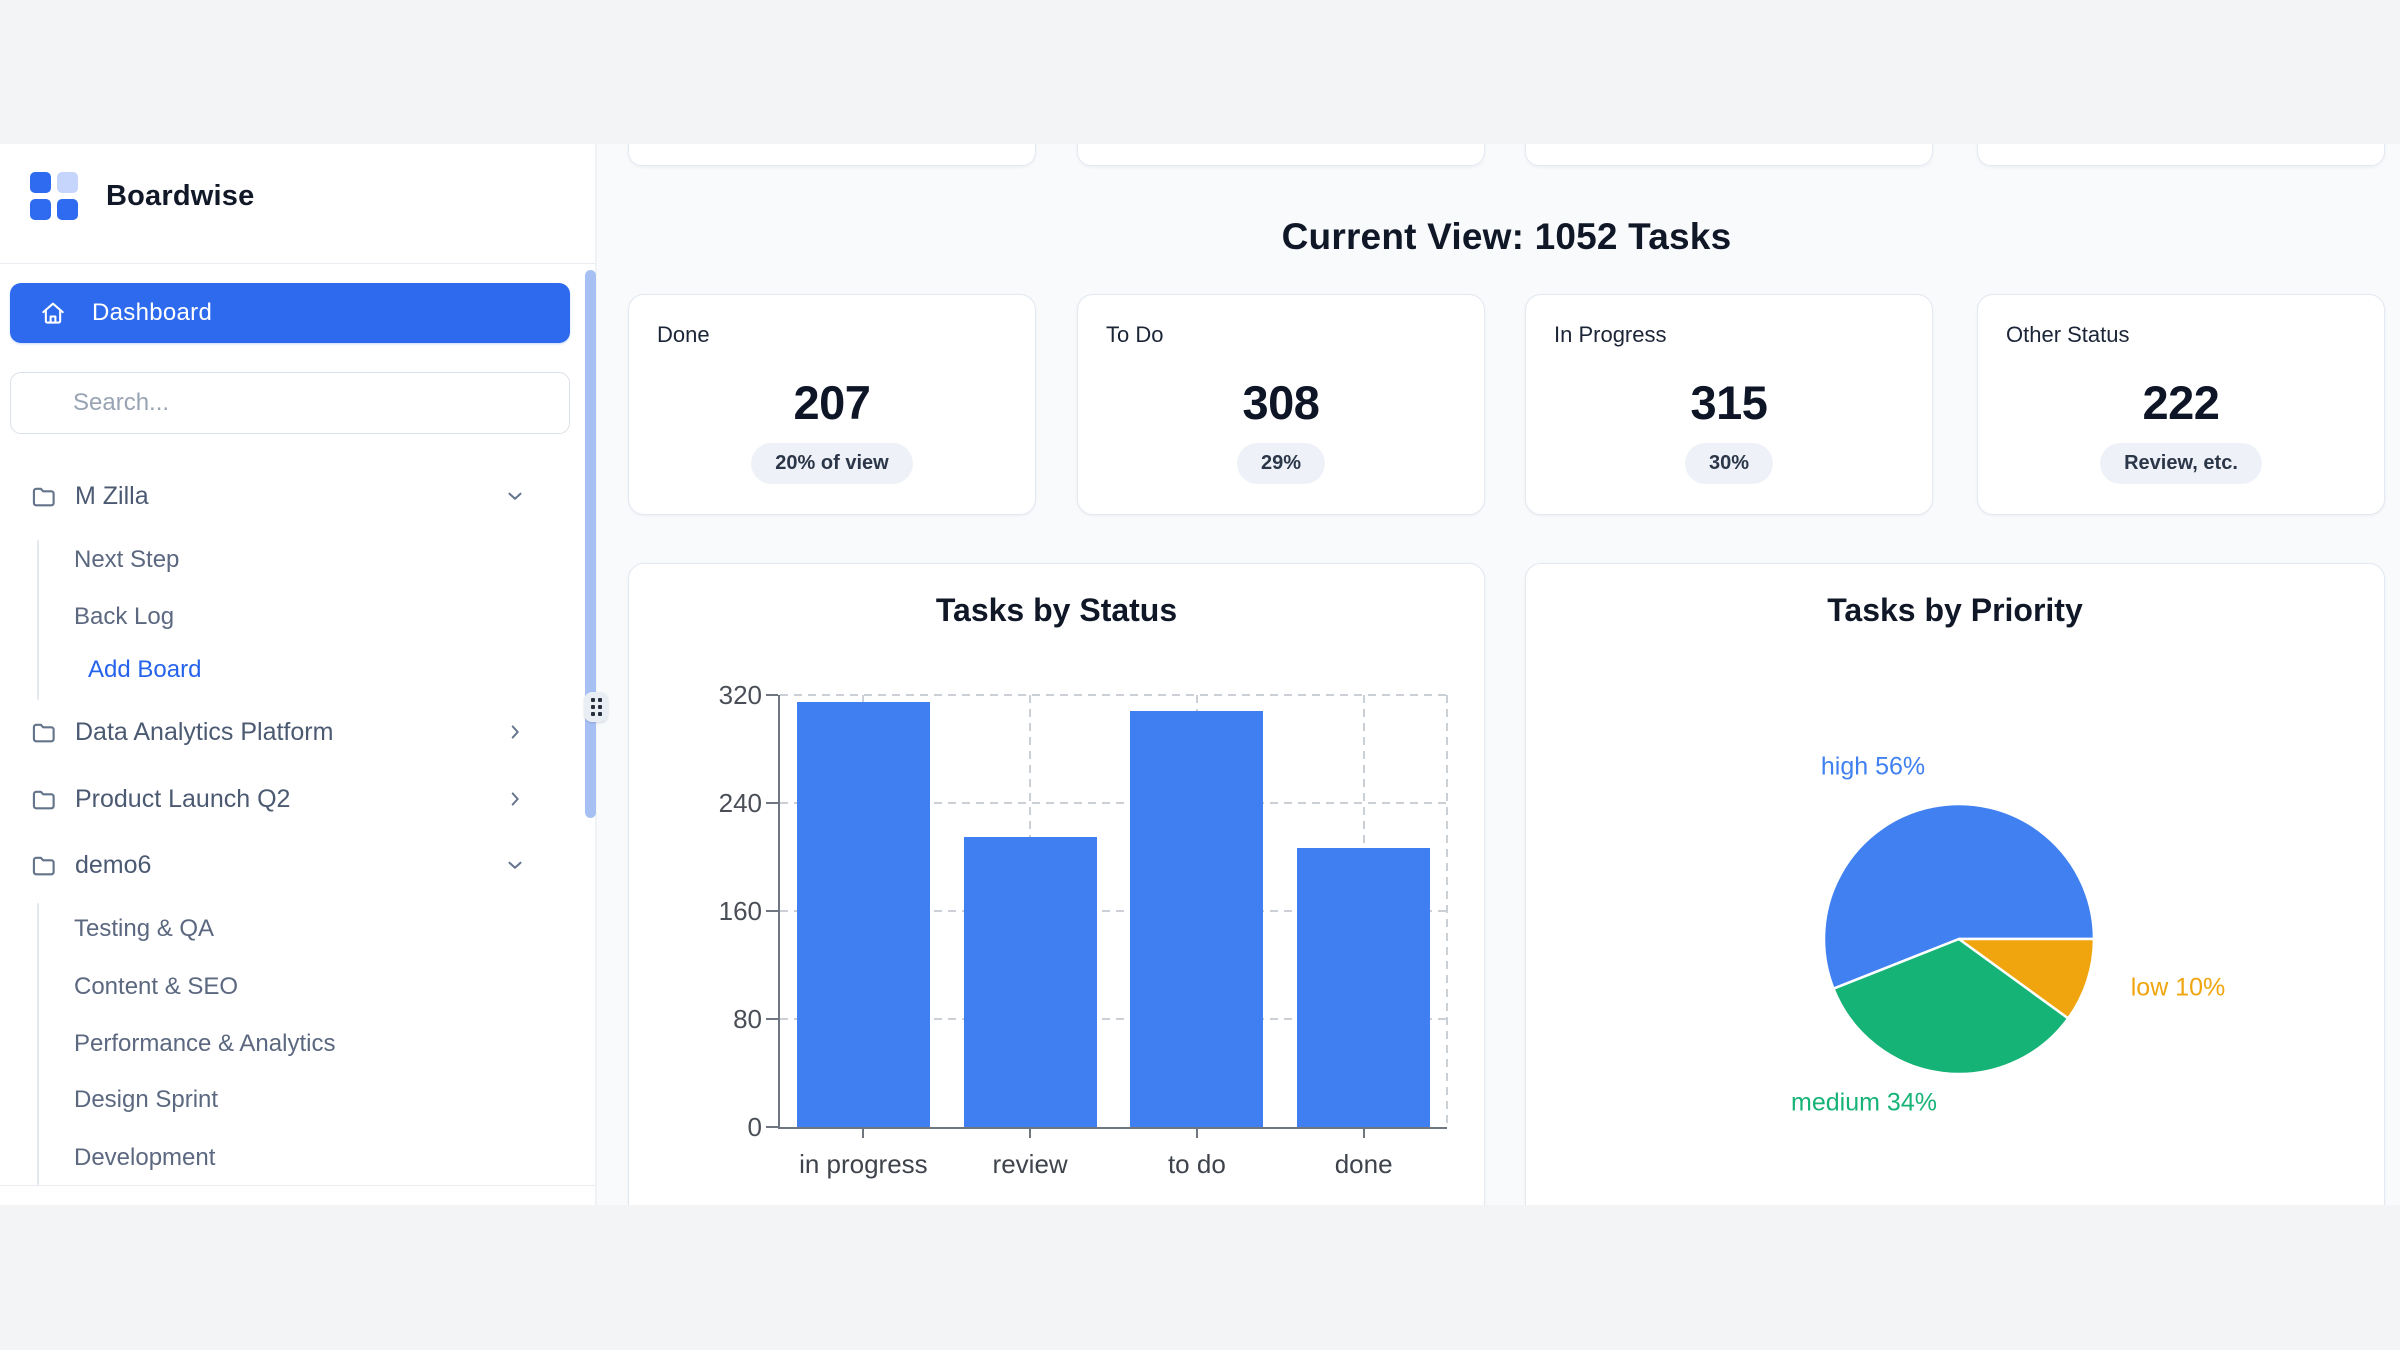 The image size is (2400, 1350). Describe the element at coordinates (156, 986) in the screenshot. I see `sidebar-sub-item-content-seo: Content & SEO` at that location.